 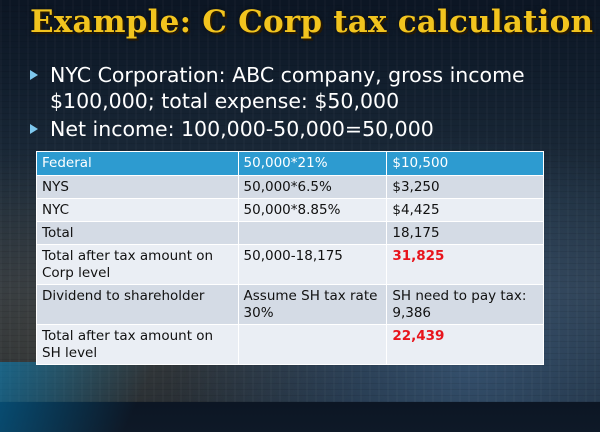 What do you see at coordinates (465, 187) in the screenshot?
I see `row-amount: $3,250` at bounding box center [465, 187].